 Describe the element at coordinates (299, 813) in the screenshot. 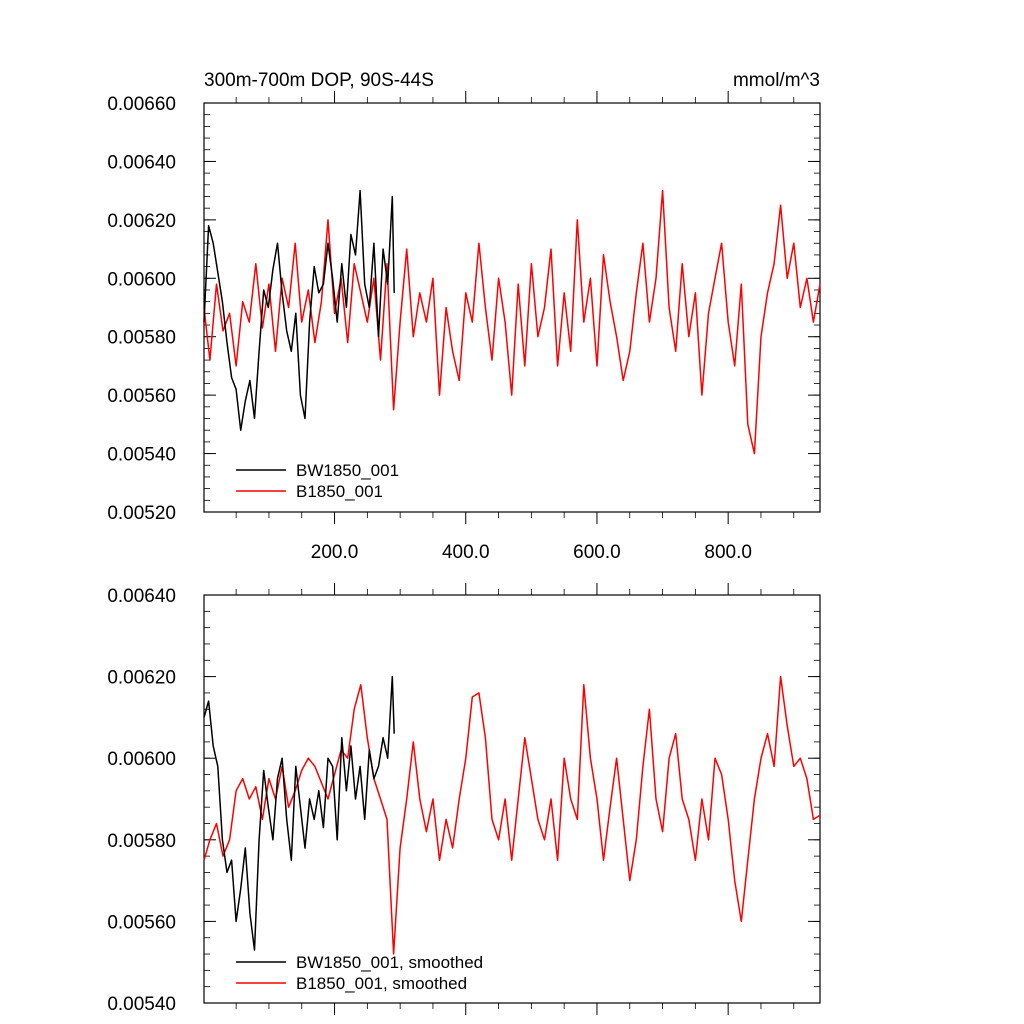

I see `series-line-bw1850-001-smoothed` at that location.